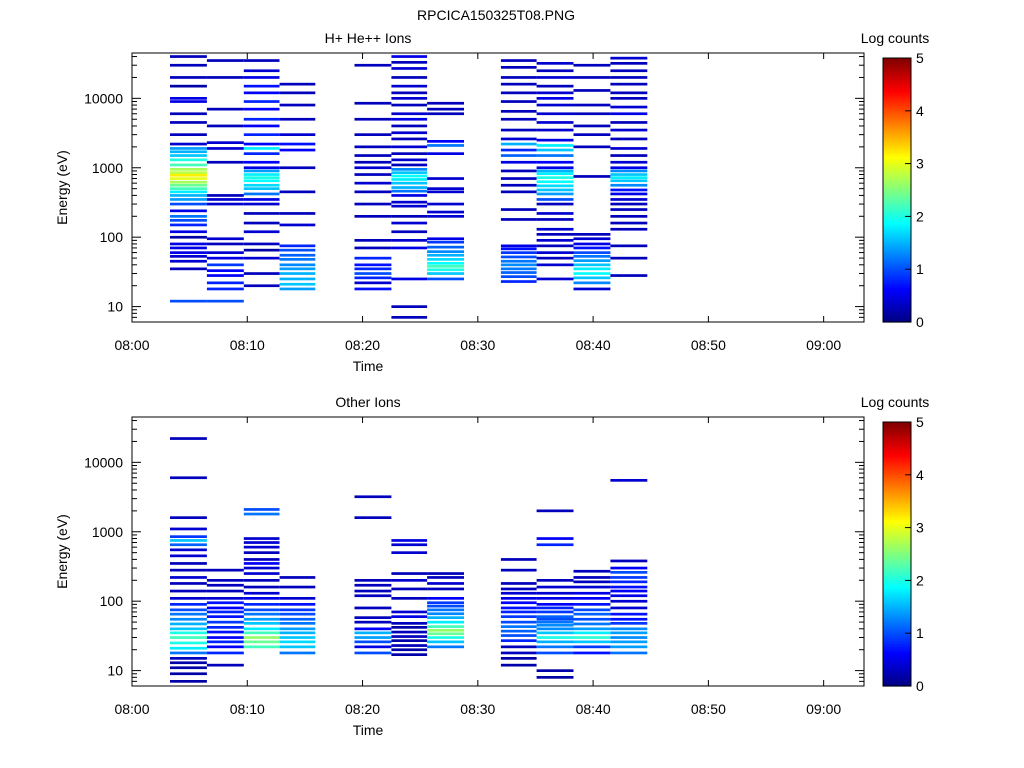  Describe the element at coordinates (895, 544) in the screenshot. I see `colorbar: 0 1 2 3 4 5 Log counts` at that location.